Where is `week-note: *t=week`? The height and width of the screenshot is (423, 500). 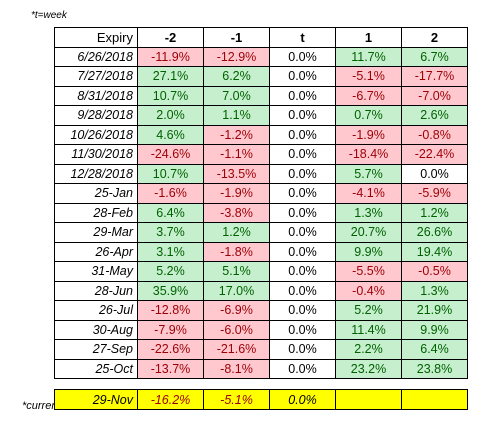 week-note: *t=week is located at coordinates (49, 15).